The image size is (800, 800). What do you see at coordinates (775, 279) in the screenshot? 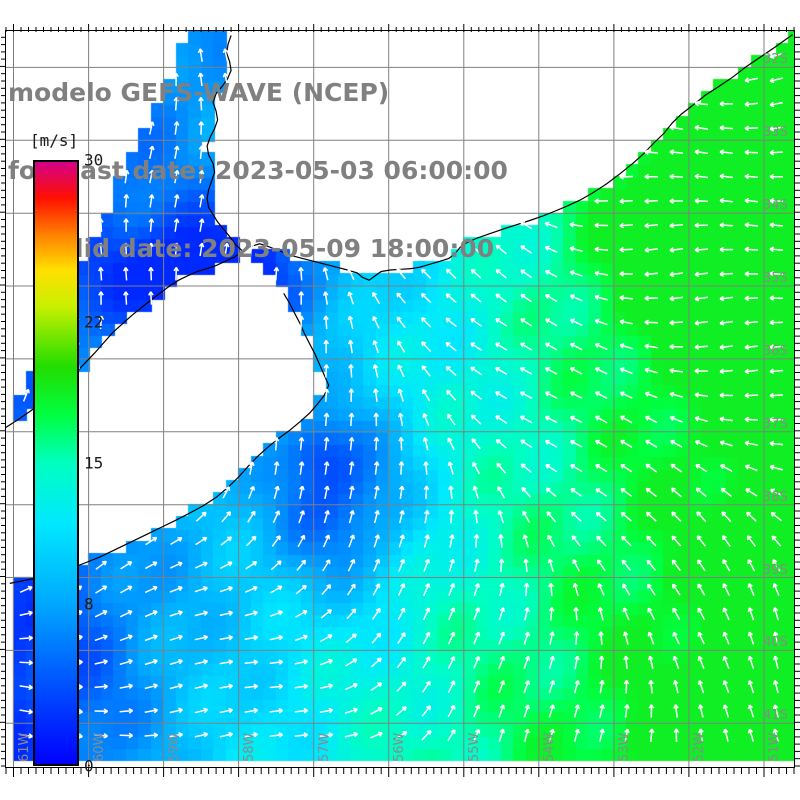
I see `lat-tick-label-35S: 35S` at bounding box center [775, 279].